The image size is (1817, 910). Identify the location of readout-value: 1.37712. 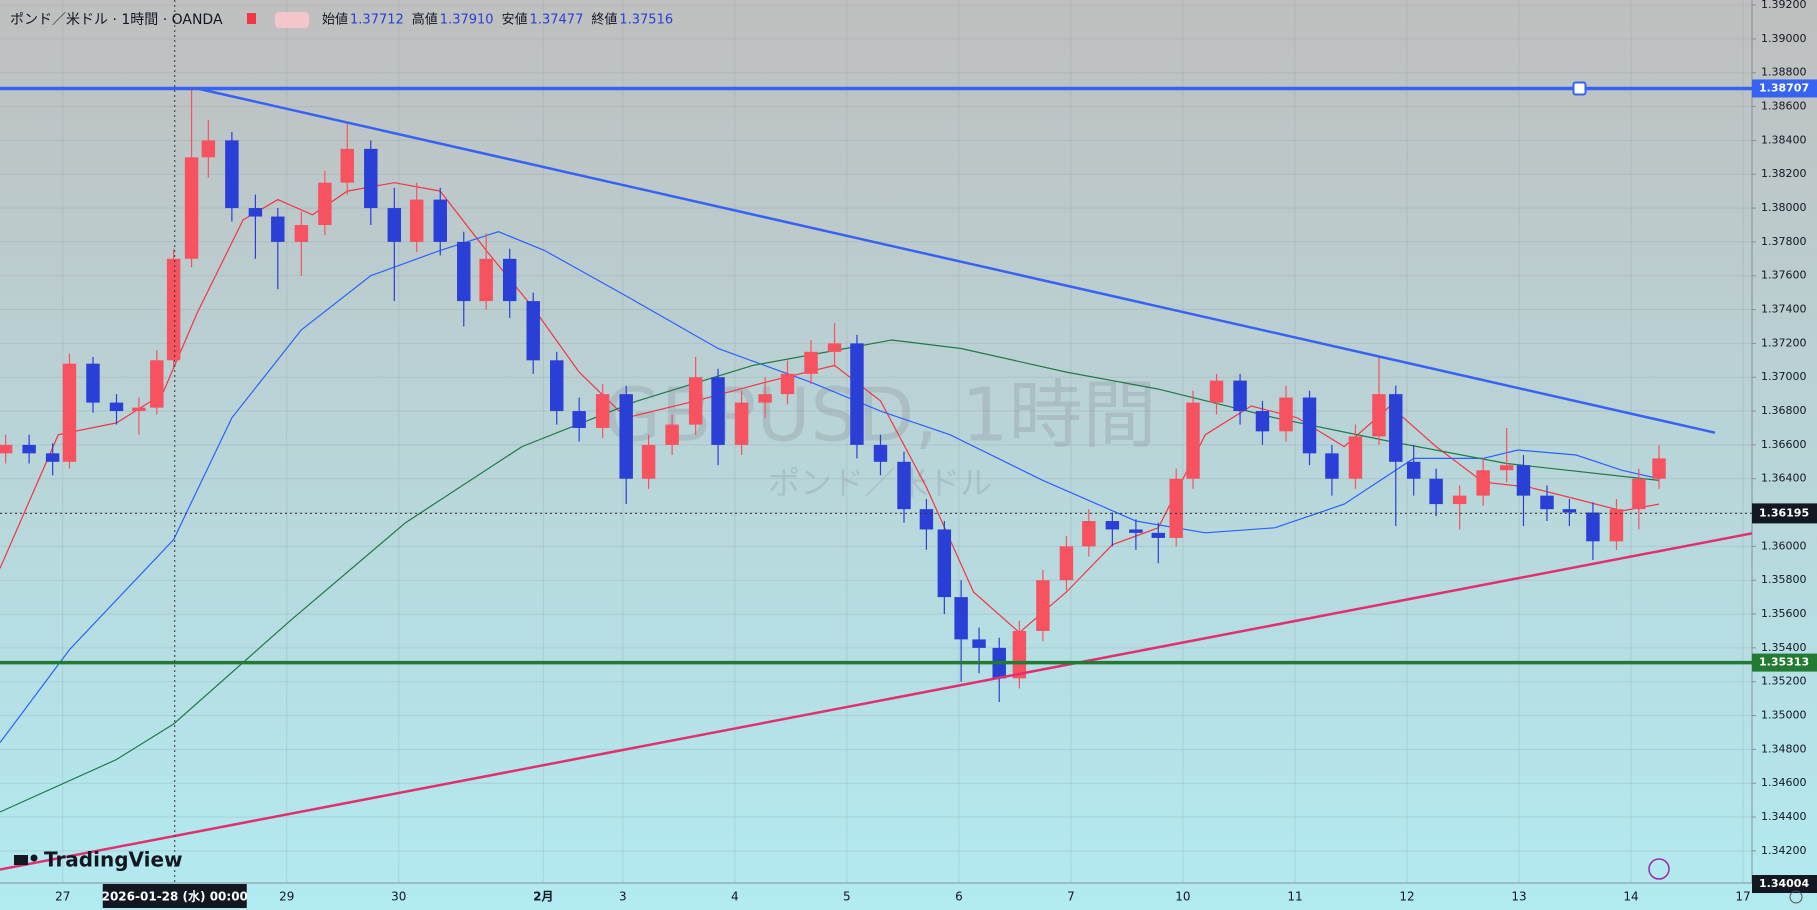
(377, 20).